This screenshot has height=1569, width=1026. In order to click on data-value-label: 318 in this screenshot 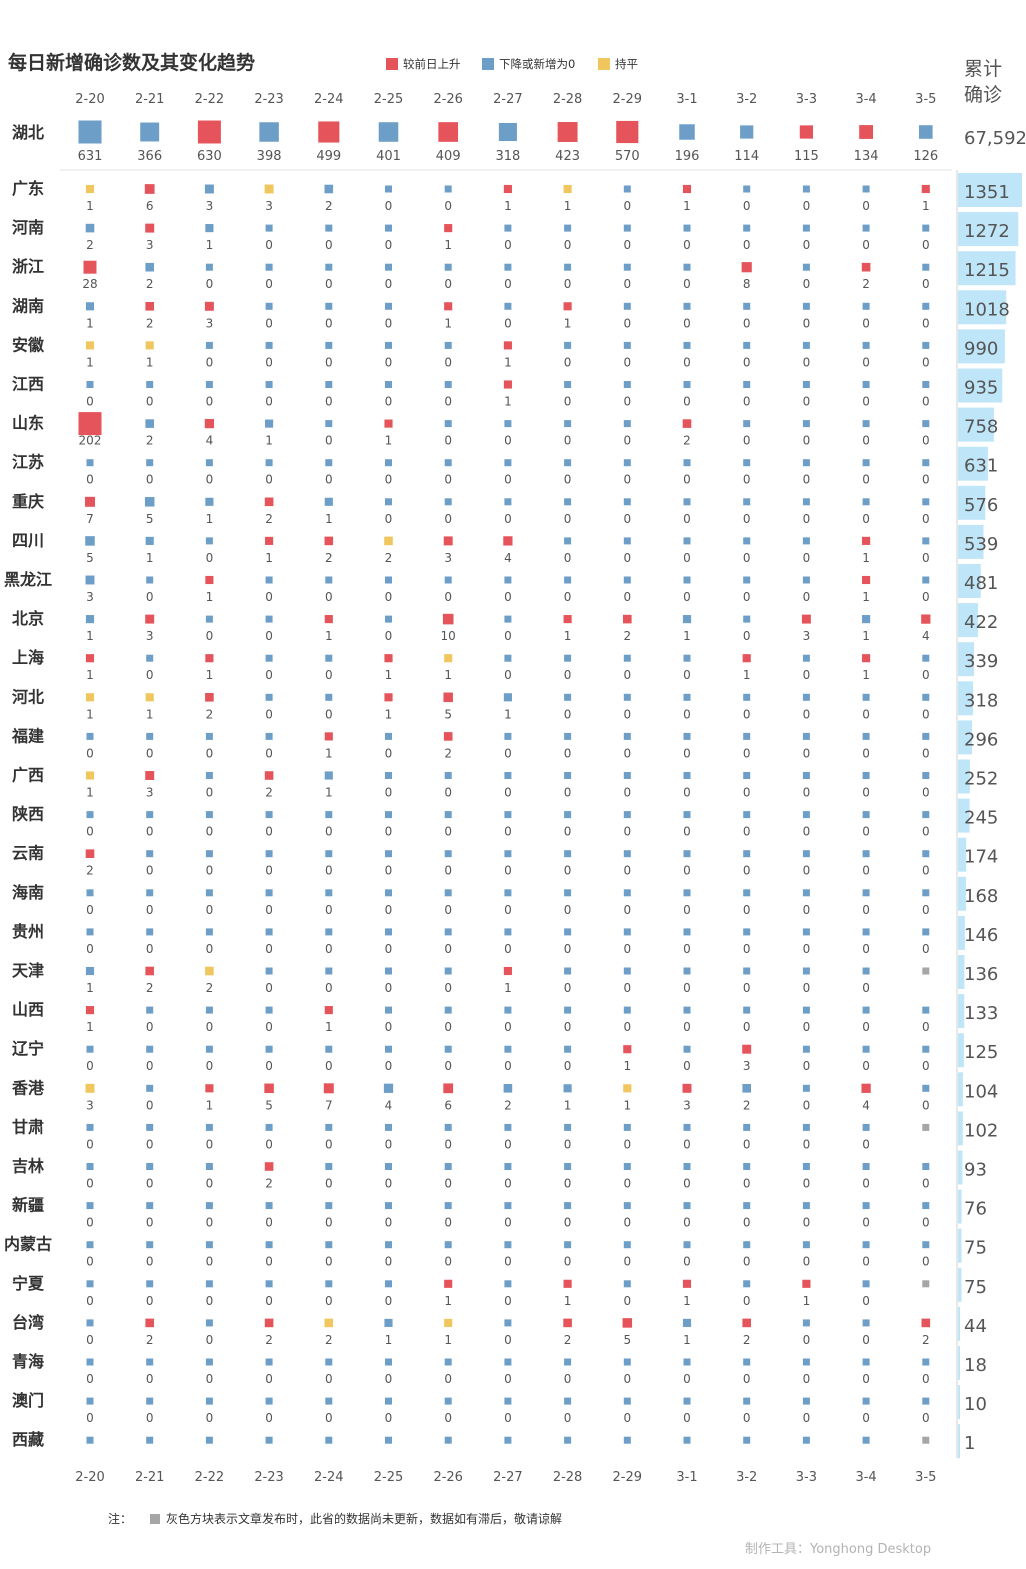, I will do `click(507, 156)`.